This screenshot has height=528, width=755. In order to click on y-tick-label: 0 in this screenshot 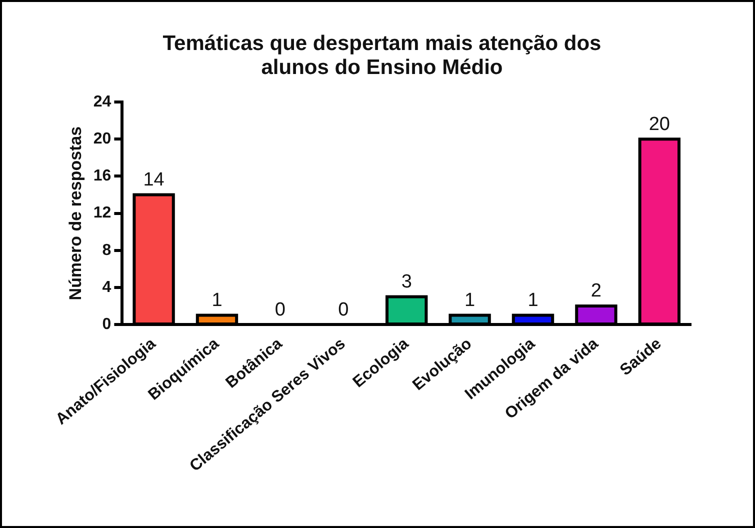, I will do `click(107, 324)`.